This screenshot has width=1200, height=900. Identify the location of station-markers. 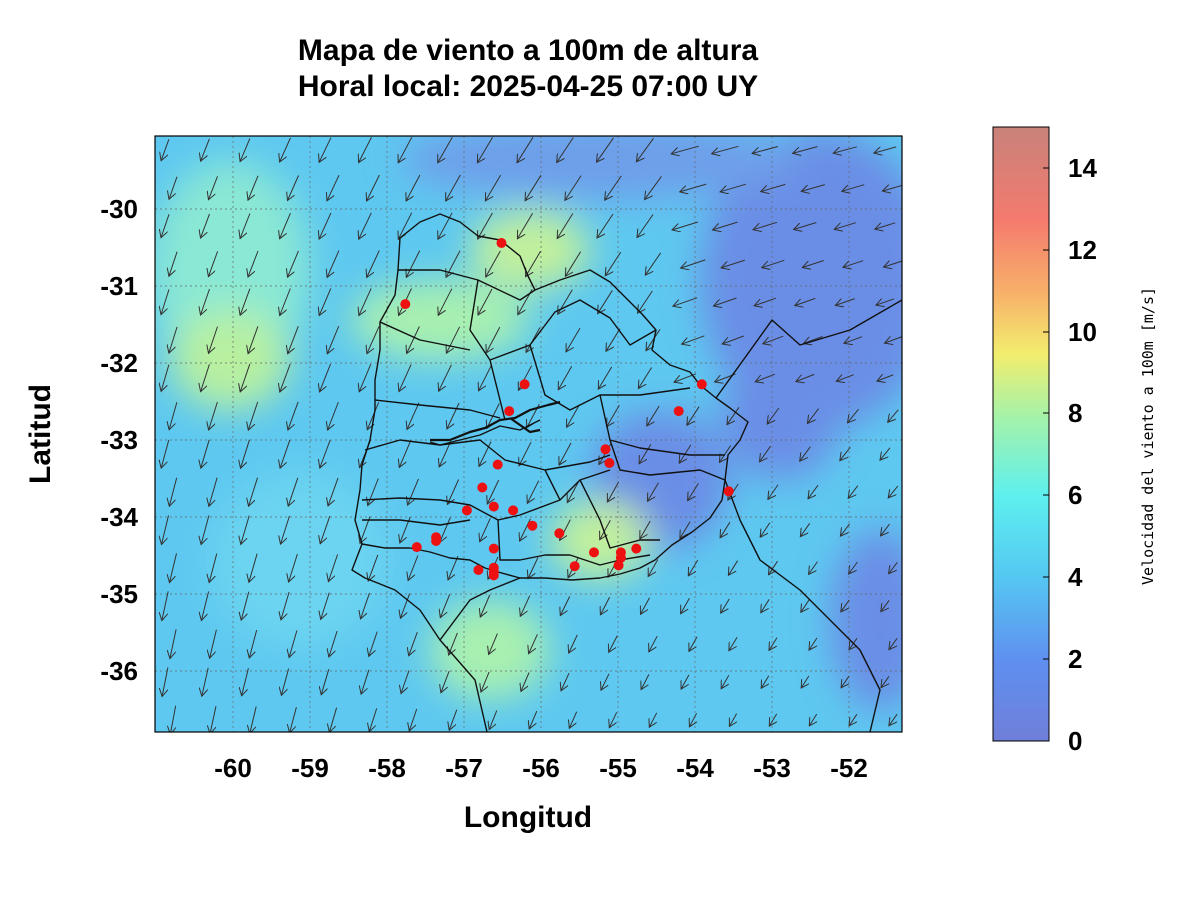
(567, 409).